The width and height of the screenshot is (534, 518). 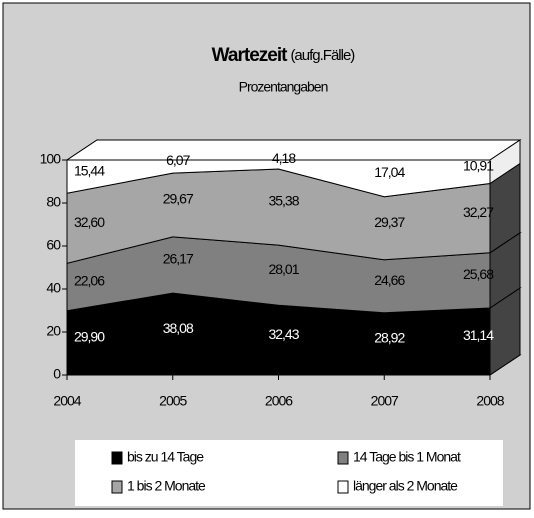 I want to click on value-label: 29,90, so click(x=89, y=337).